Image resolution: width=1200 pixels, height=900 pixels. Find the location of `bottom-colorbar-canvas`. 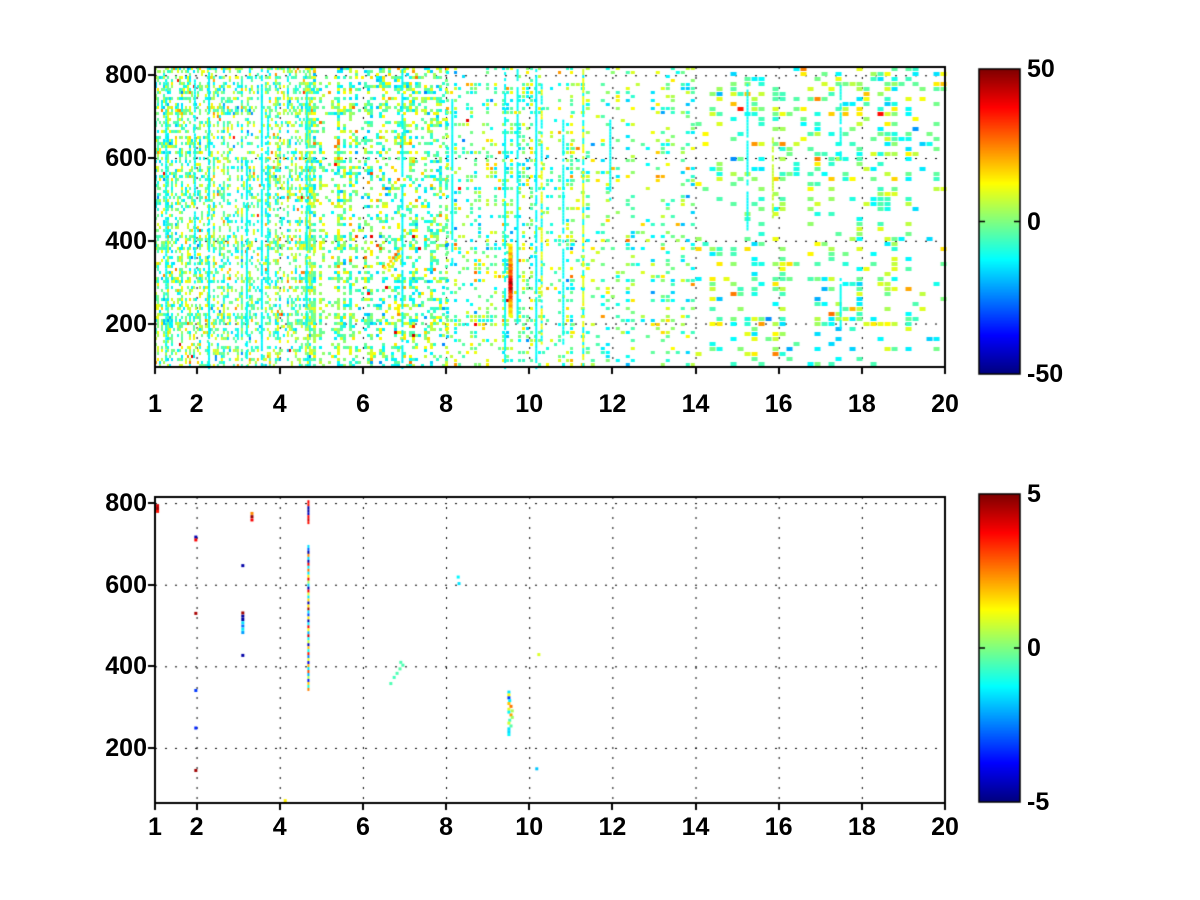

bottom-colorbar-canvas is located at coordinates (999, 648).